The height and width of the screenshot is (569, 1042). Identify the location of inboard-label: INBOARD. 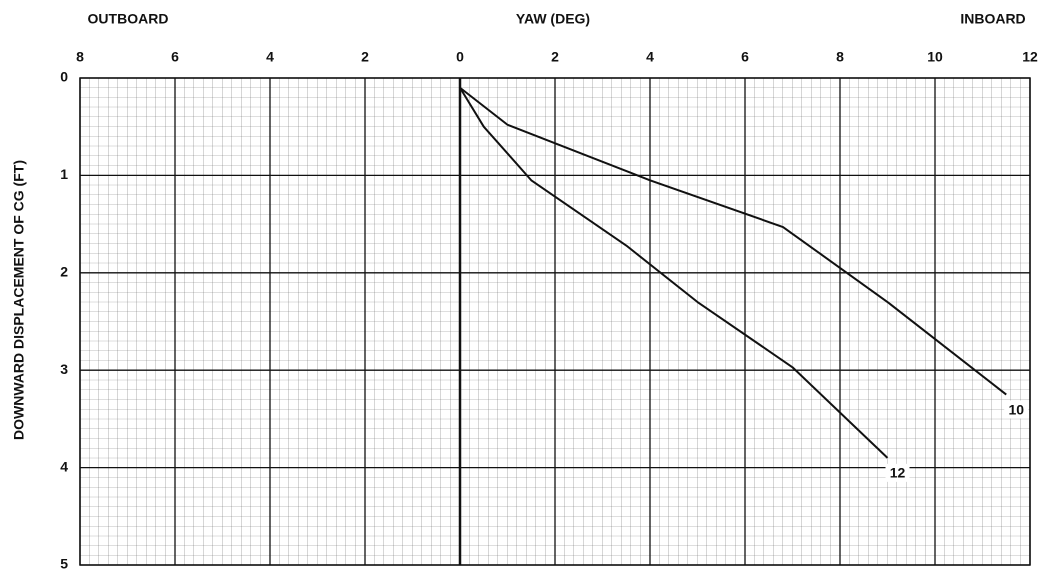
(992, 19).